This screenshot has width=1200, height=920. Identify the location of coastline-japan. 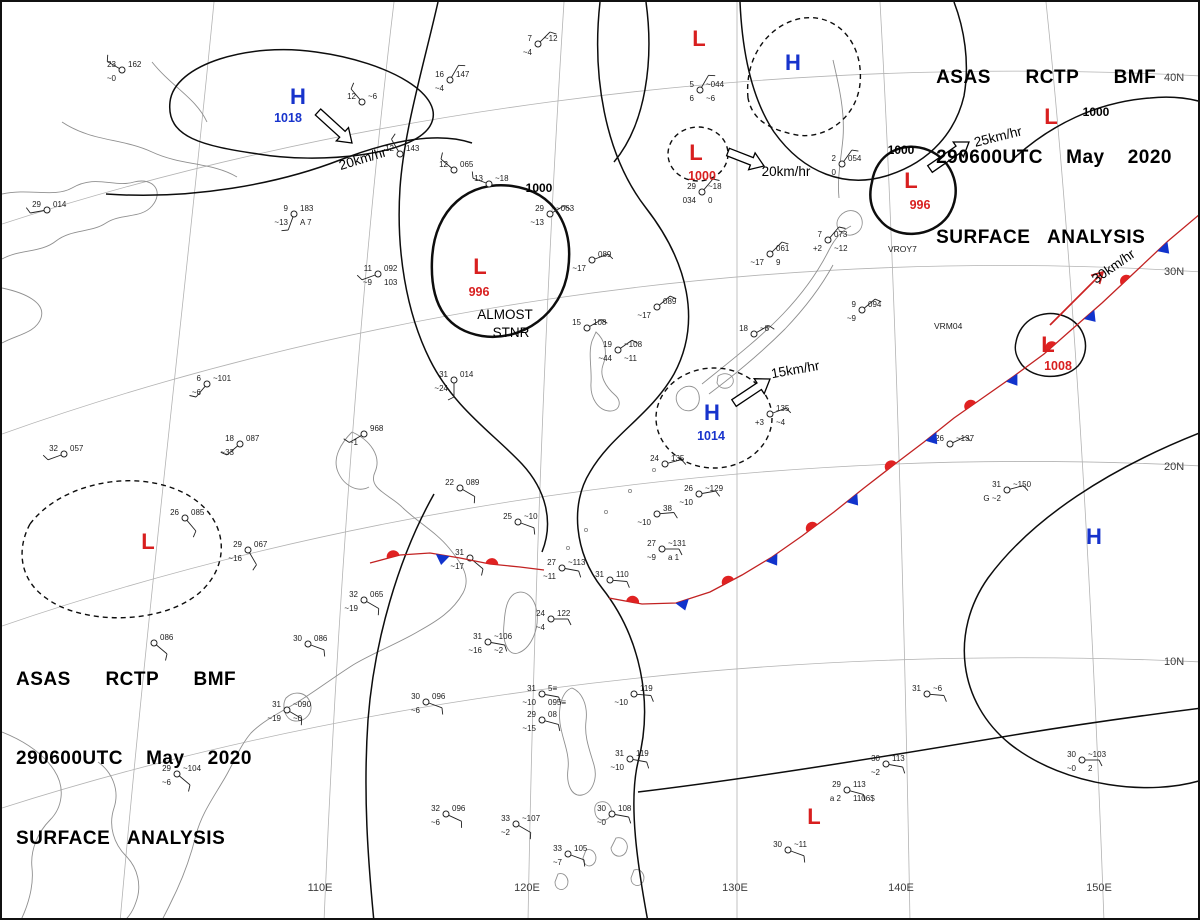
(687, 398).